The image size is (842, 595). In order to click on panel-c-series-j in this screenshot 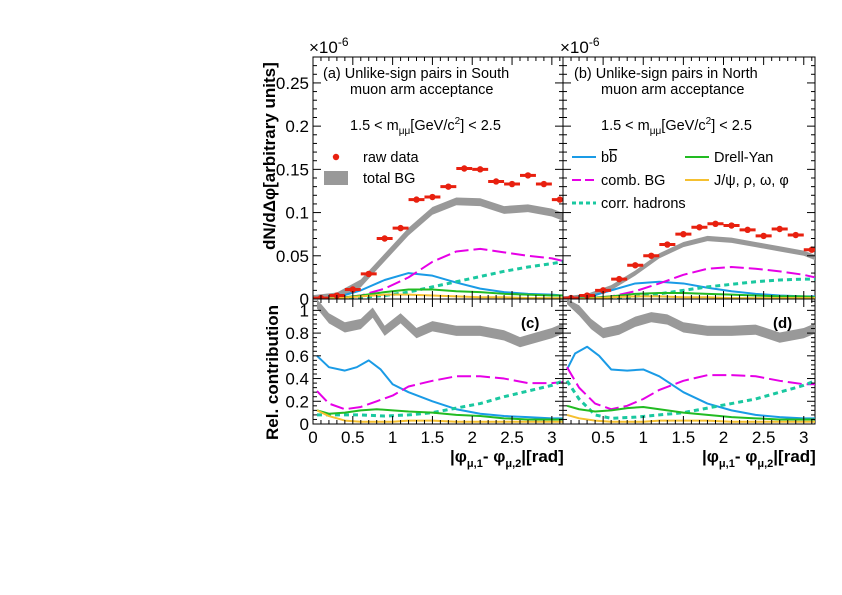, I will do `click(439, 416)`.